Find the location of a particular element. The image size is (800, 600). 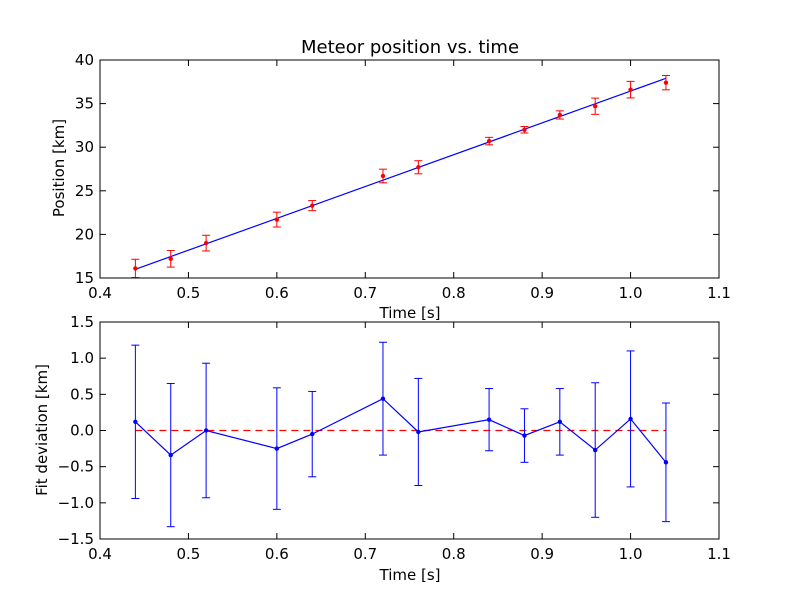

bottom-y-tick-label: 1.5 is located at coordinates (82, 322).